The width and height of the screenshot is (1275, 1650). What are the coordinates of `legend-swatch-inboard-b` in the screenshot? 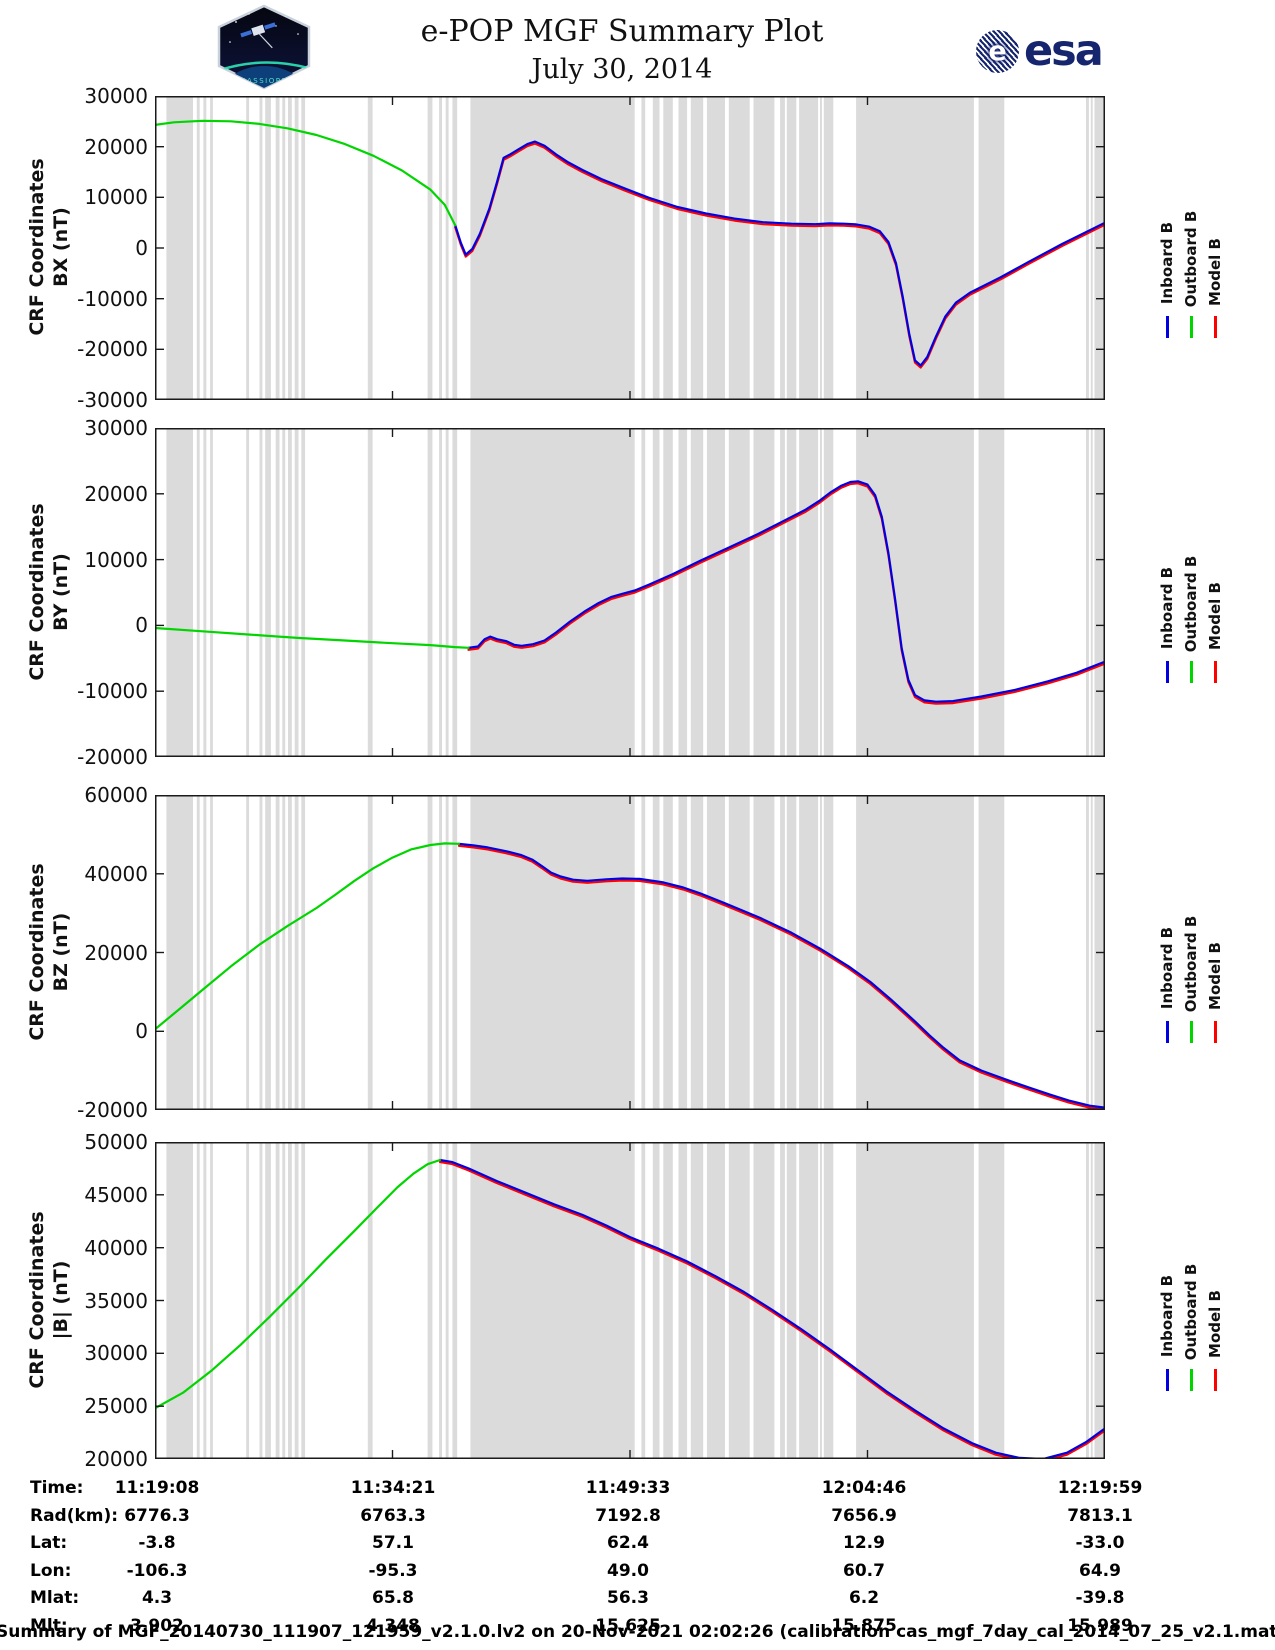 It's located at (1167, 1031).